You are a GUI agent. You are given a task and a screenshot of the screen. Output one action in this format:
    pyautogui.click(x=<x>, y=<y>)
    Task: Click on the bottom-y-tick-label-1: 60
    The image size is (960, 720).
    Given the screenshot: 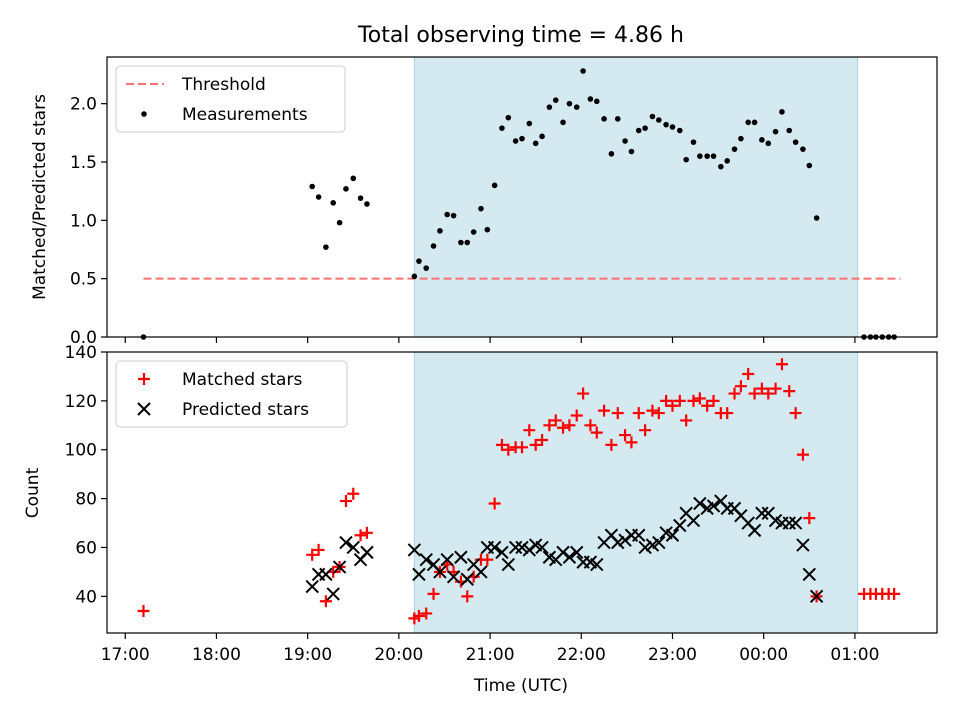 What is the action you would take?
    pyautogui.click(x=86, y=548)
    